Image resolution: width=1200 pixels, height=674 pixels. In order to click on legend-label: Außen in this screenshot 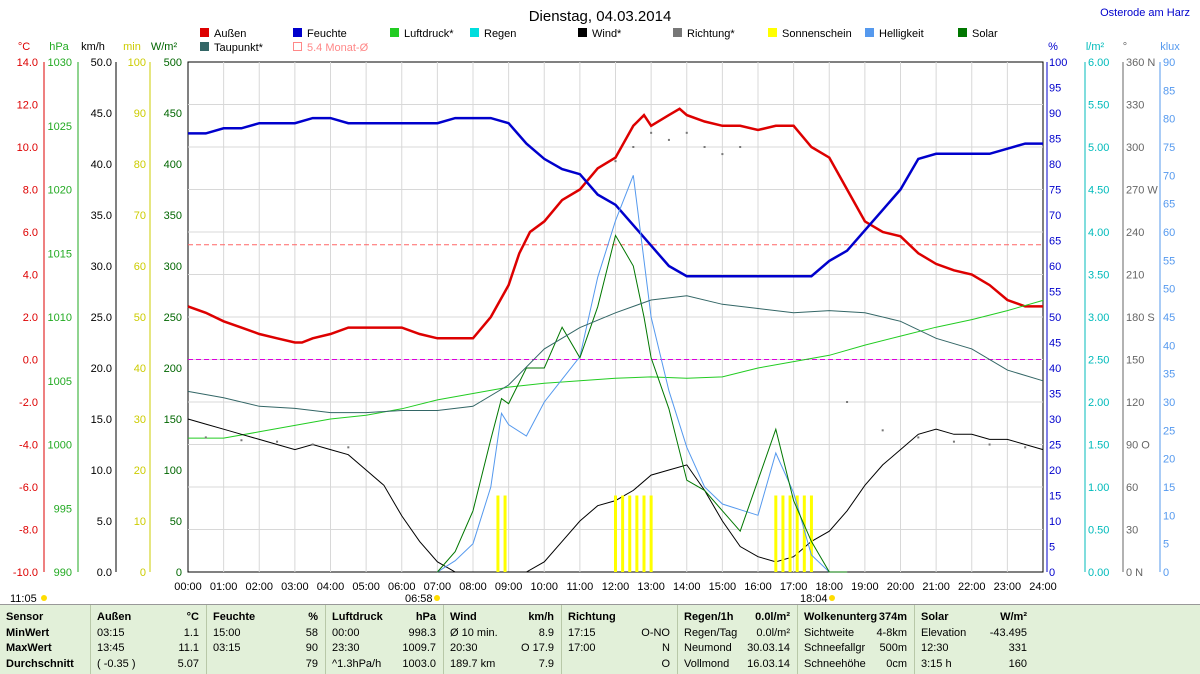, I will do `click(230, 34)`.